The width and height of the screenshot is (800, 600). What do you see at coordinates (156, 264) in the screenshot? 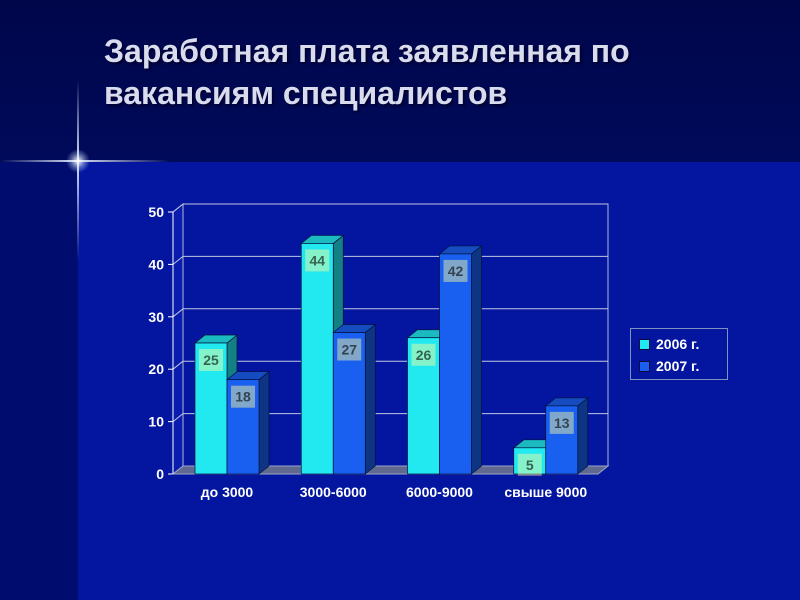
I see `y-tick-label: 40` at bounding box center [156, 264].